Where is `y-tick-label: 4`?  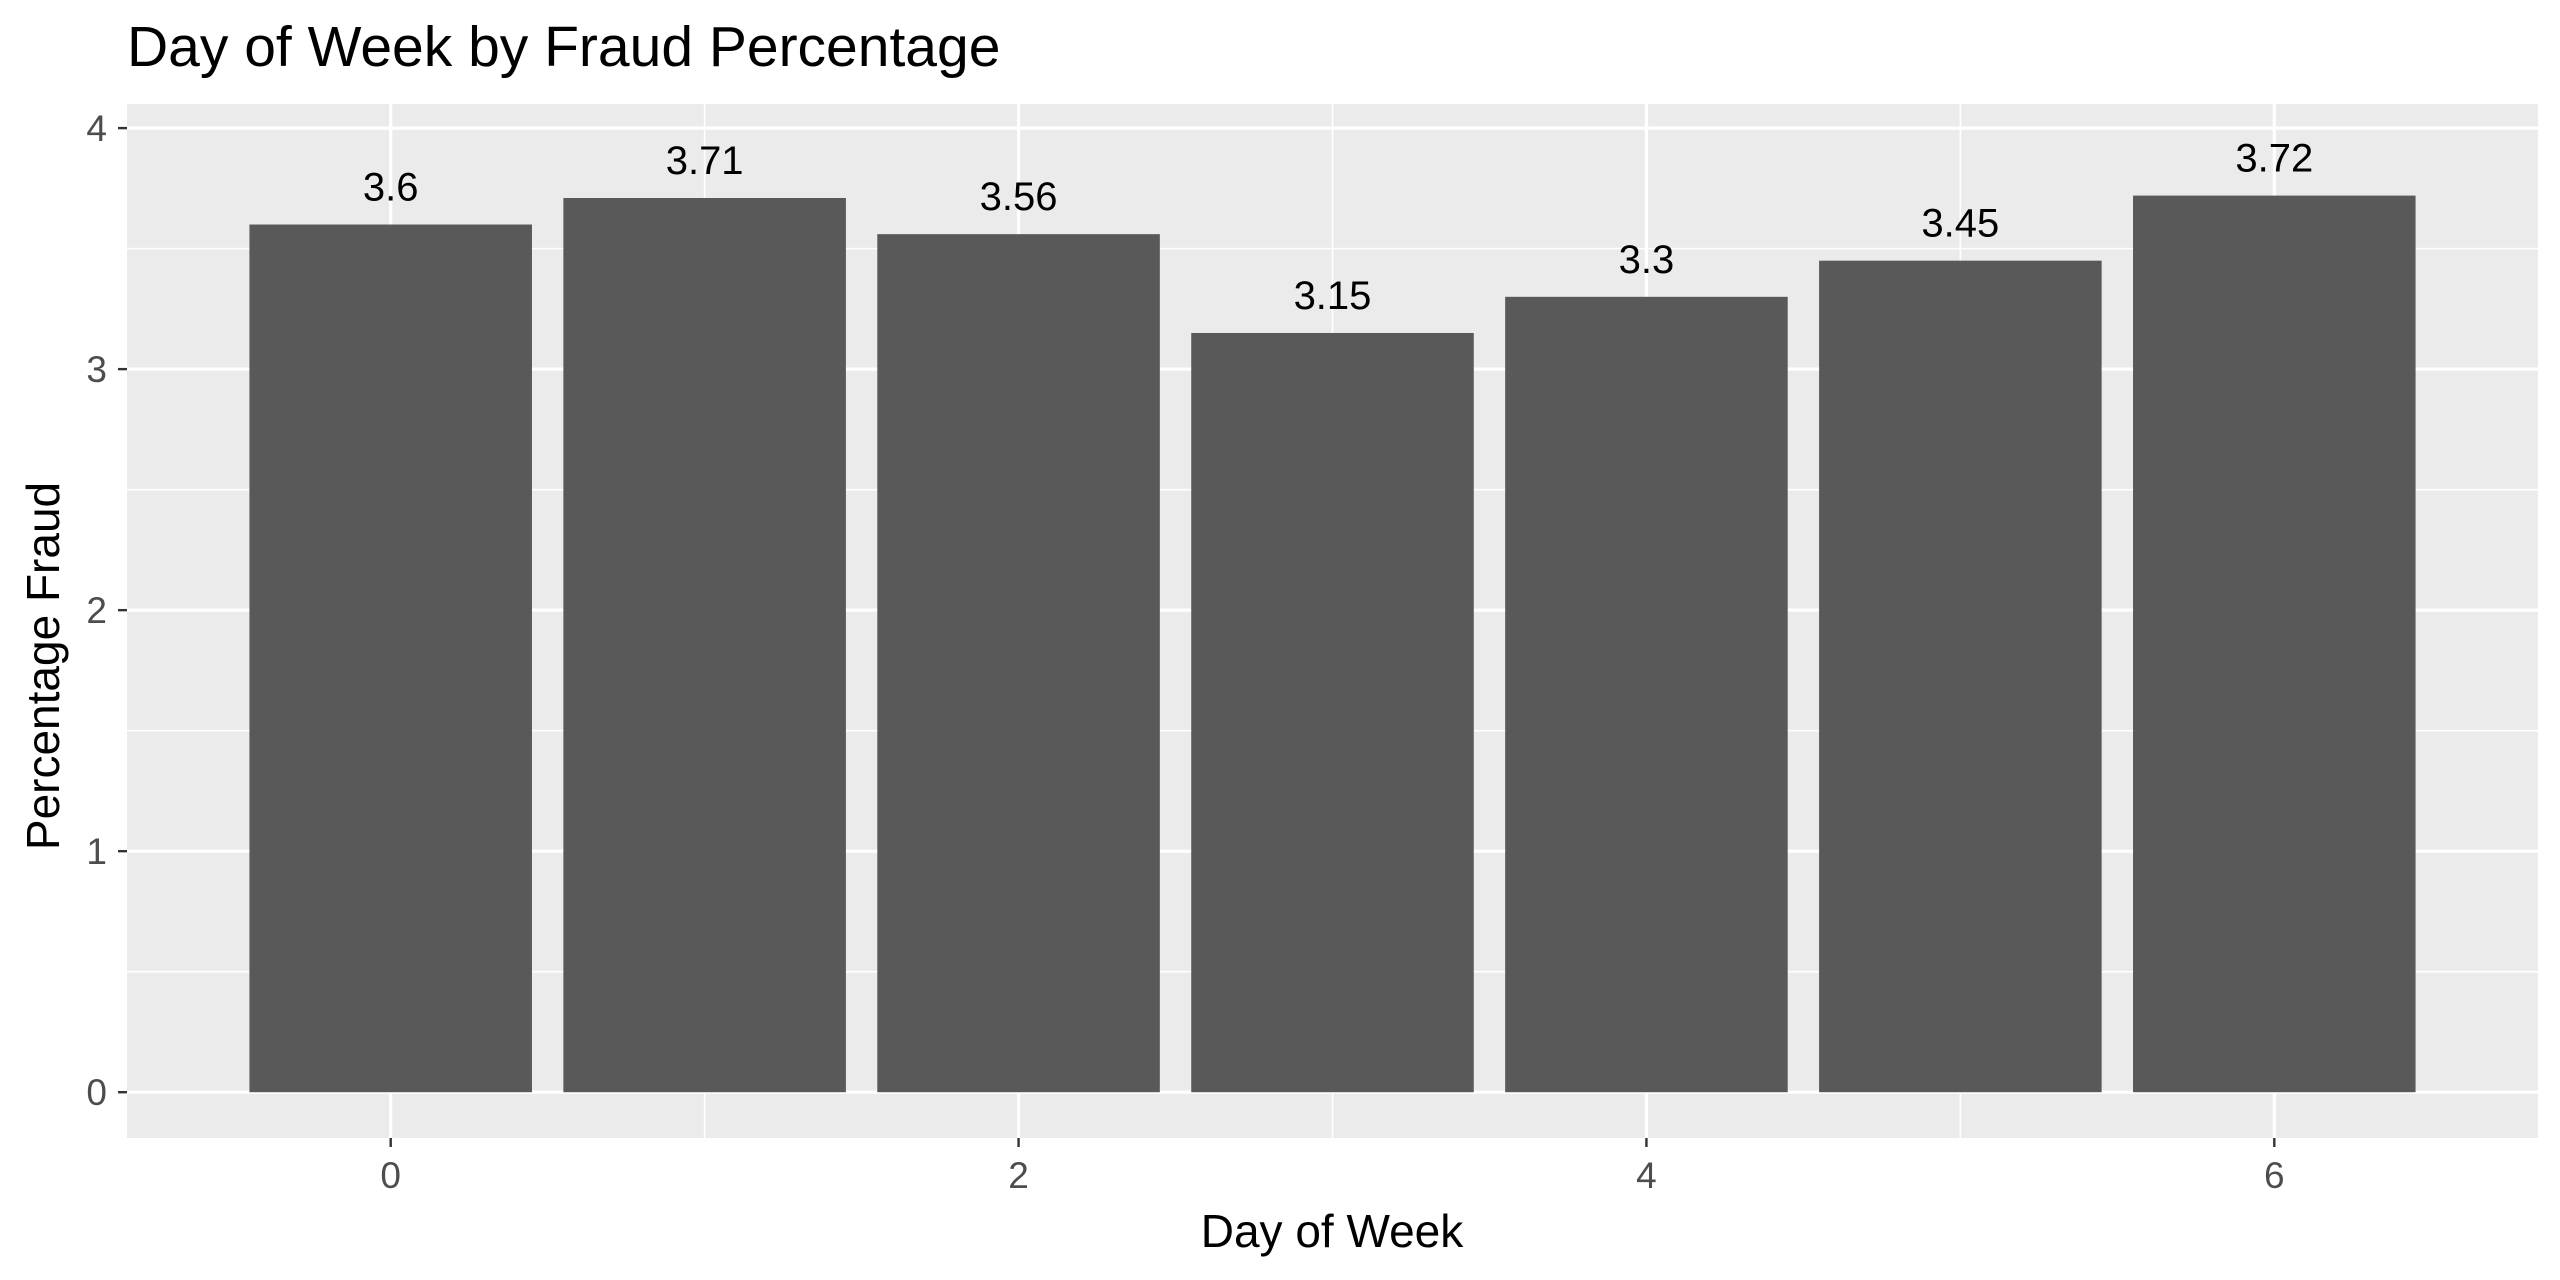 y-tick-label: 4 is located at coordinates (96, 128).